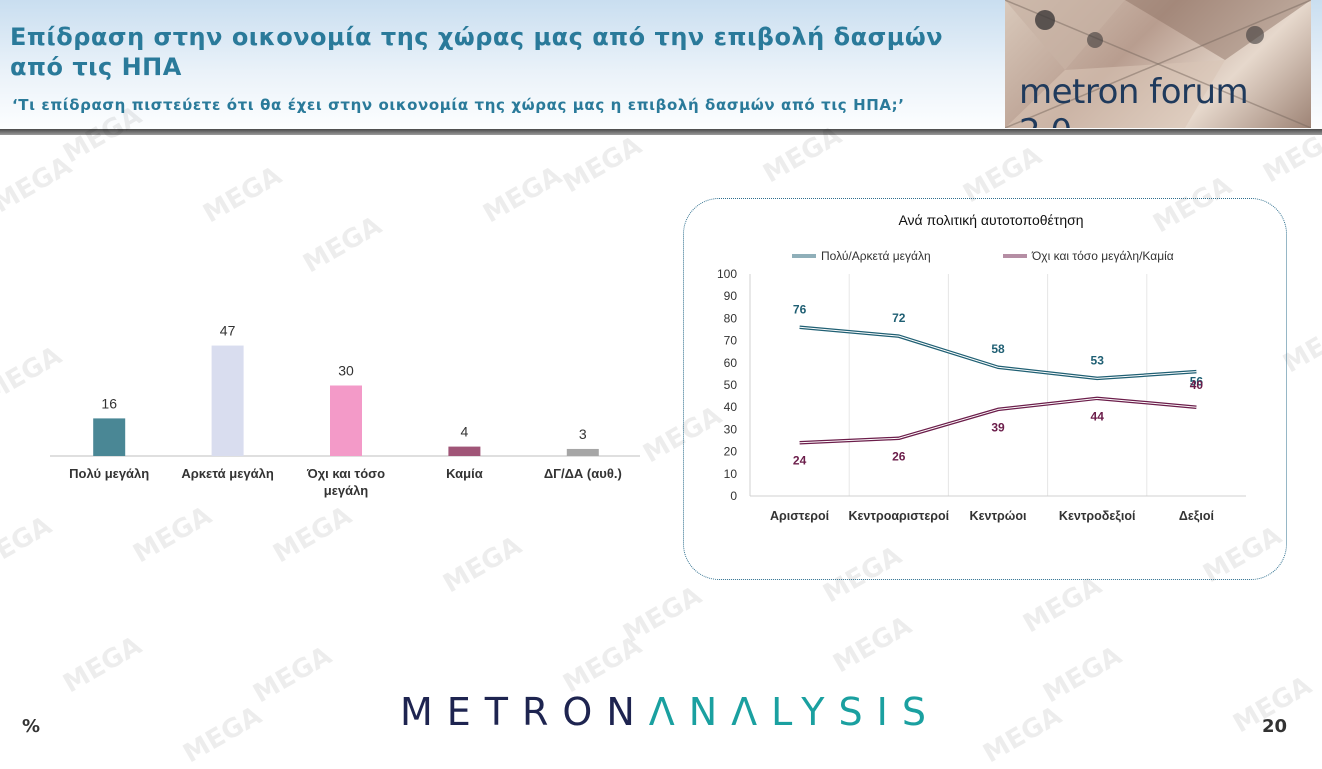 Image resolution: width=1322 pixels, height=769 pixels. I want to click on brand-right: ΛNΛLYSIS, so click(794, 712).